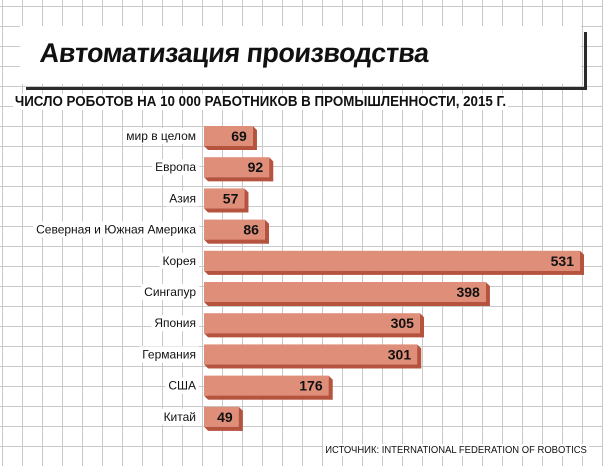 The height and width of the screenshot is (466, 603). Describe the element at coordinates (468, 292) in the screenshot. I see `value-label: 398` at that location.